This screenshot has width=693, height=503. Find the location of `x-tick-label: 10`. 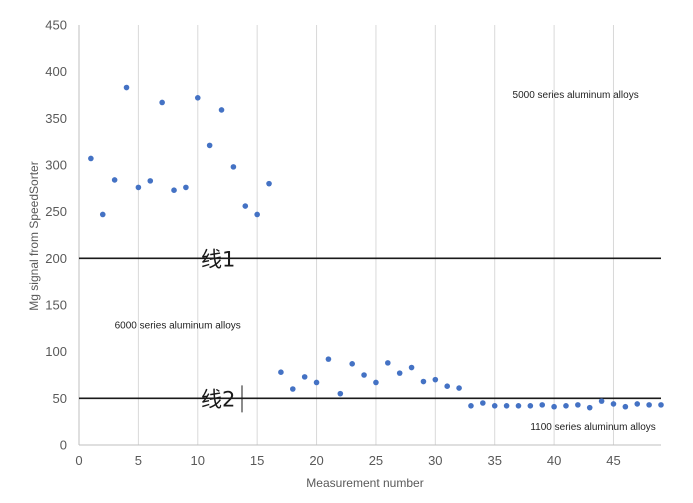

x-tick-label: 10 is located at coordinates (198, 460).